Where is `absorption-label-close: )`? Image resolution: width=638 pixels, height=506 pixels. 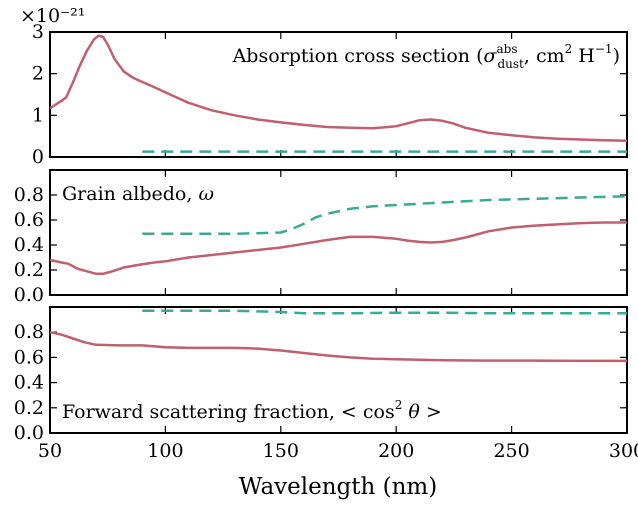
absorption-label-close: ) is located at coordinates (616, 56).